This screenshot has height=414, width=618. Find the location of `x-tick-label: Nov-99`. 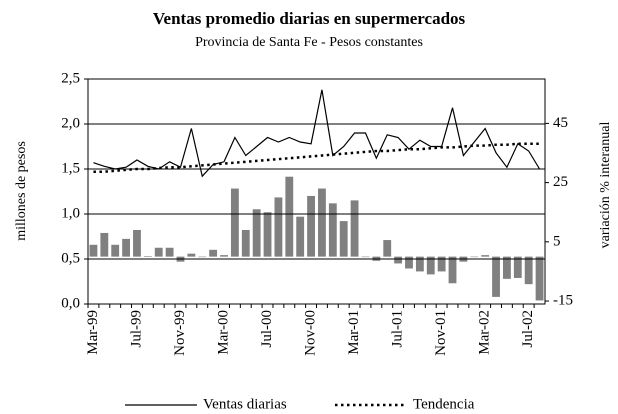

x-tick-label: Nov-99 is located at coordinates (180, 333).